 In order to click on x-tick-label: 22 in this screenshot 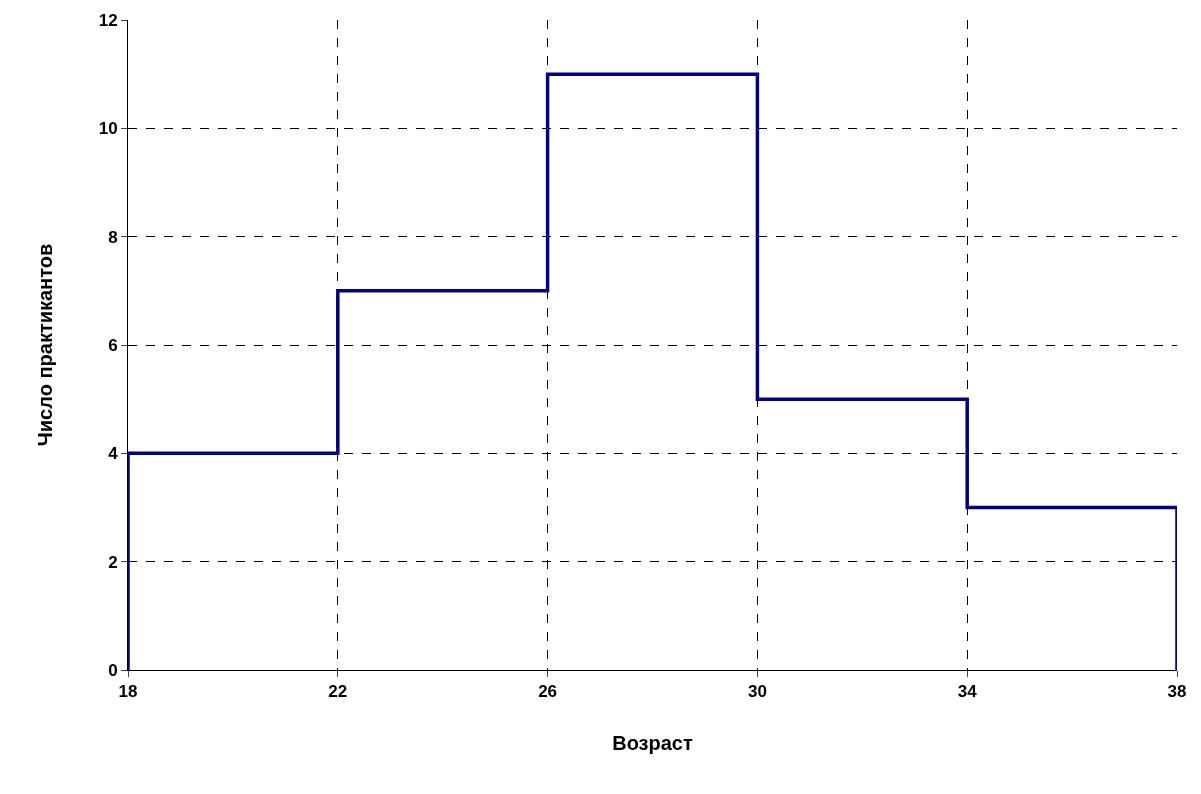, I will do `click(338, 692)`.